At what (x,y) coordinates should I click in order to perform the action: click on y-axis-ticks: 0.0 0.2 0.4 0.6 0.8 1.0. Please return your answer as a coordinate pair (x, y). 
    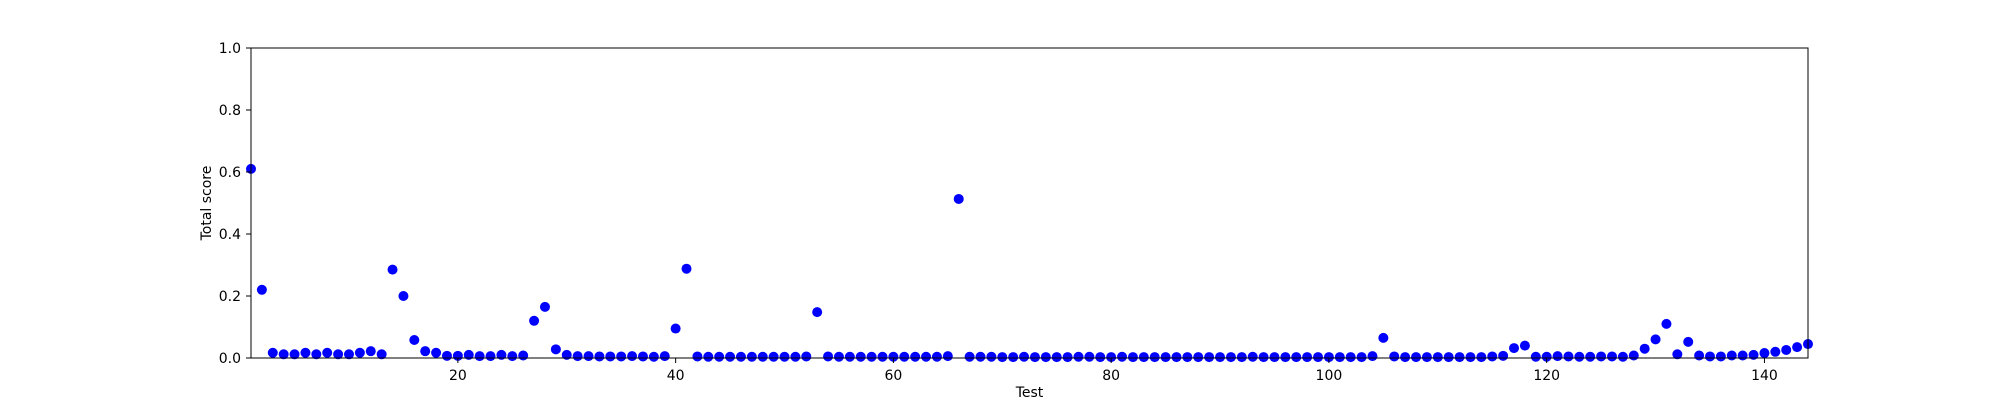
    Looking at the image, I should click on (235, 204).